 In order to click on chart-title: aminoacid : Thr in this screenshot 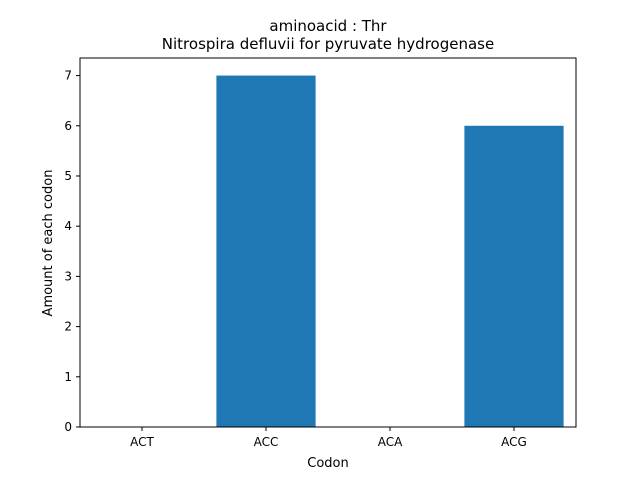, I will do `click(328, 26)`.